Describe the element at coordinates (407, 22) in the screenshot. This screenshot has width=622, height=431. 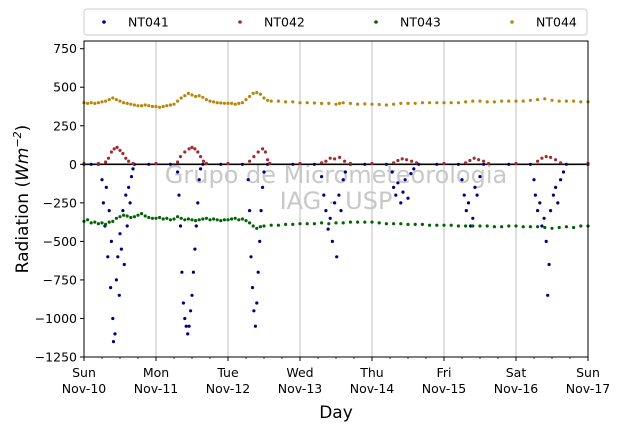
I see `legend-item-NT043: NT043` at that location.